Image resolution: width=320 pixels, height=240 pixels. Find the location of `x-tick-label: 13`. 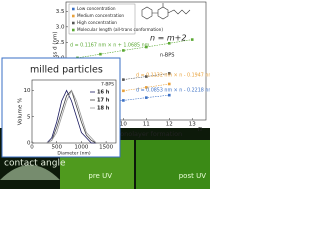

x-tick-label: 13 is located at coordinates (192, 125).